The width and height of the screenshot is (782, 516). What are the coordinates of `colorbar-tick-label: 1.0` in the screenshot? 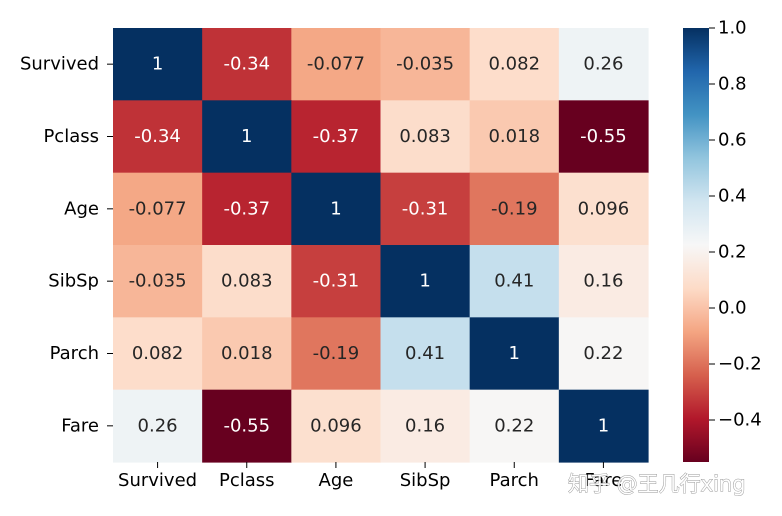 It's located at (732, 28).